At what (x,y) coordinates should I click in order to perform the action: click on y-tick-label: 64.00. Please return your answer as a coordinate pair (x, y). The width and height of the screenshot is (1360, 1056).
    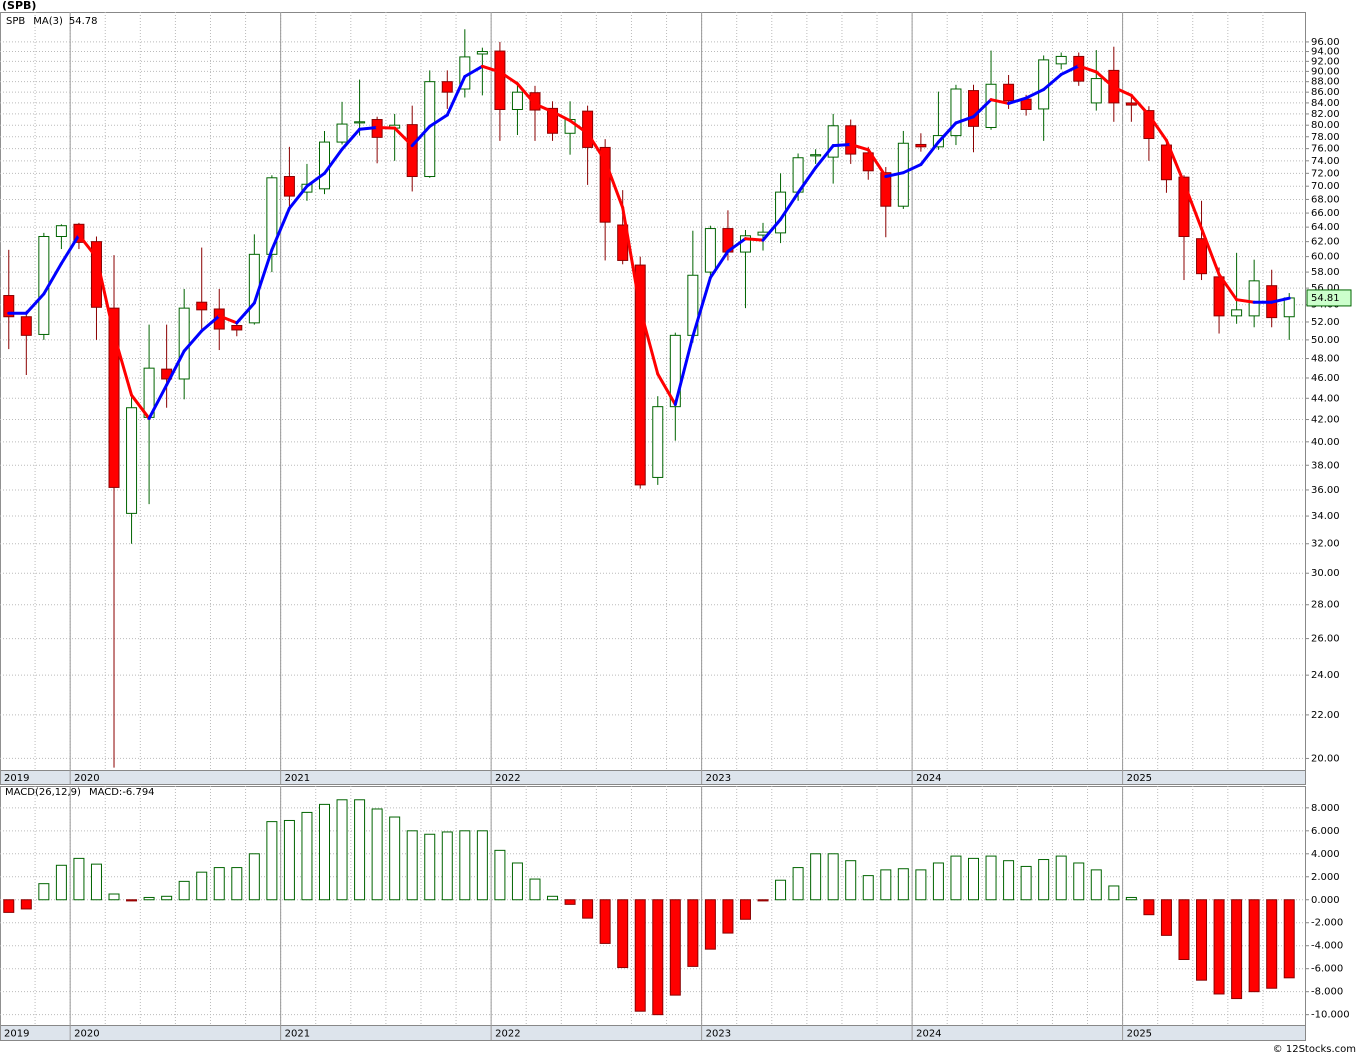
    Looking at the image, I should click on (1325, 227).